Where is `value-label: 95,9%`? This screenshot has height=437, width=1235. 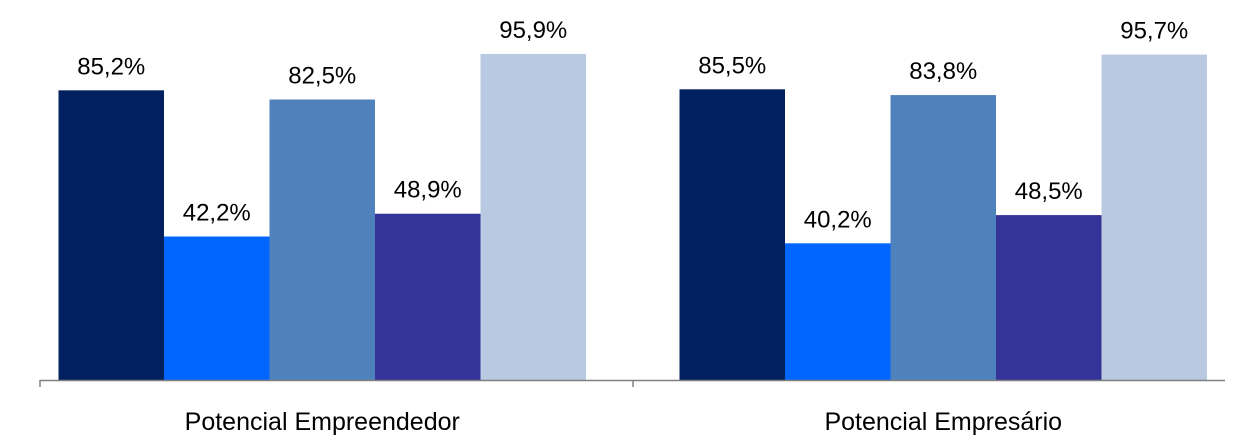
value-label: 95,9% is located at coordinates (533, 30).